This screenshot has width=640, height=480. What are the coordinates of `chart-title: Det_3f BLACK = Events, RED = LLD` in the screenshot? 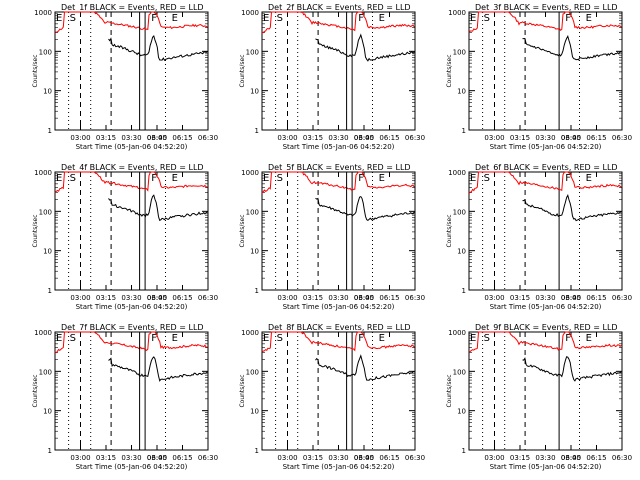 It's located at (546, 7).